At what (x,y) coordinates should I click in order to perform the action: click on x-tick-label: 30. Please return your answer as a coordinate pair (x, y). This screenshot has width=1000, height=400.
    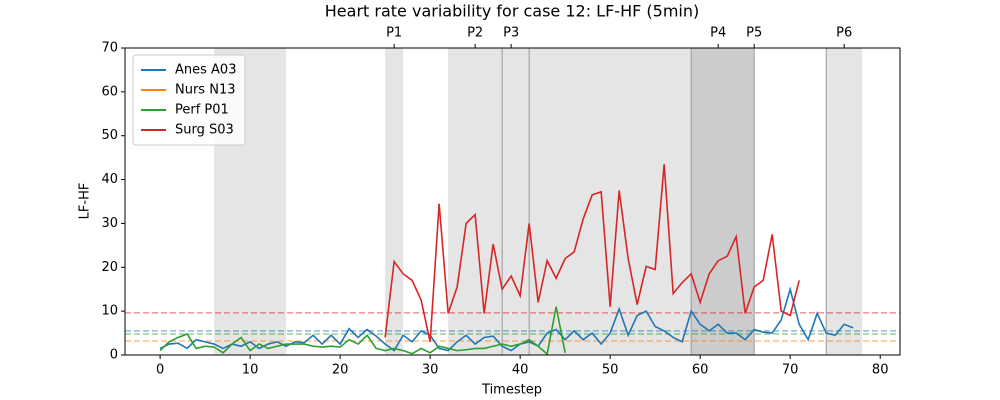
    Looking at the image, I should click on (430, 370).